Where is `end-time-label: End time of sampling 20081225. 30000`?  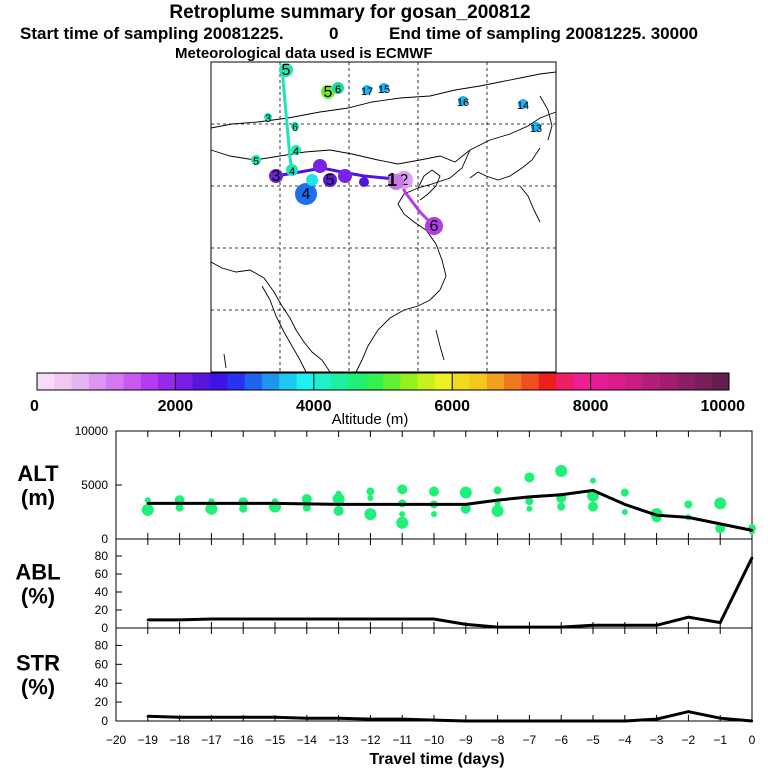 end-time-label: End time of sampling 20081225. 30000 is located at coordinates (543, 33).